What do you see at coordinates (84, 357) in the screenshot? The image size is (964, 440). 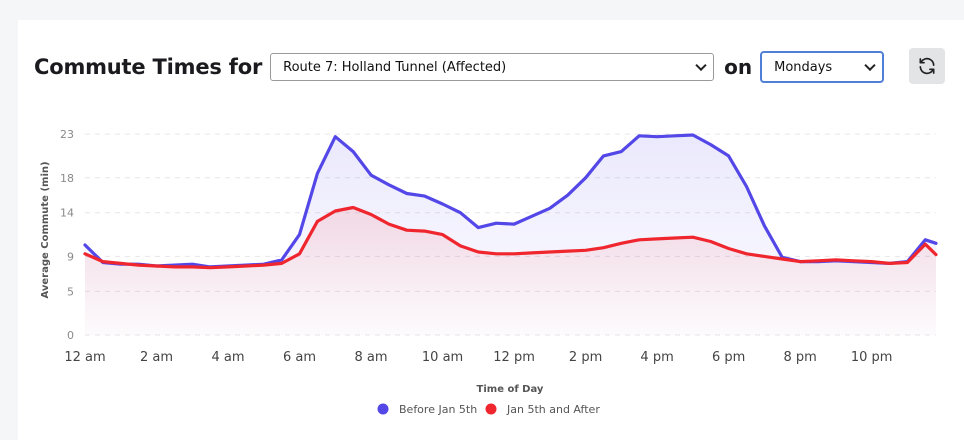 I see `x-tick-label: 12 am` at bounding box center [84, 357].